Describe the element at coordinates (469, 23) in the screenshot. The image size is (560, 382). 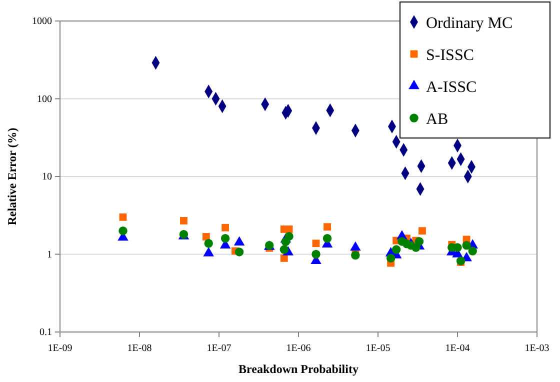
I see `legend-label: Ordinary MC` at that location.